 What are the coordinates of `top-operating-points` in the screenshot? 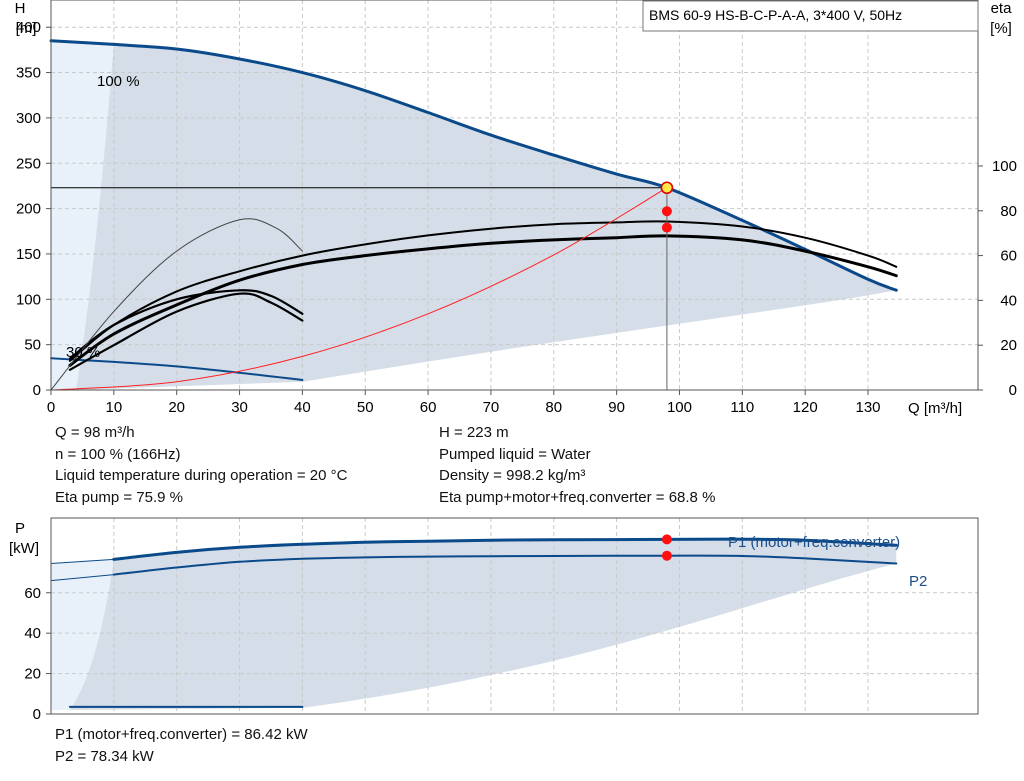 It's located at (667, 207).